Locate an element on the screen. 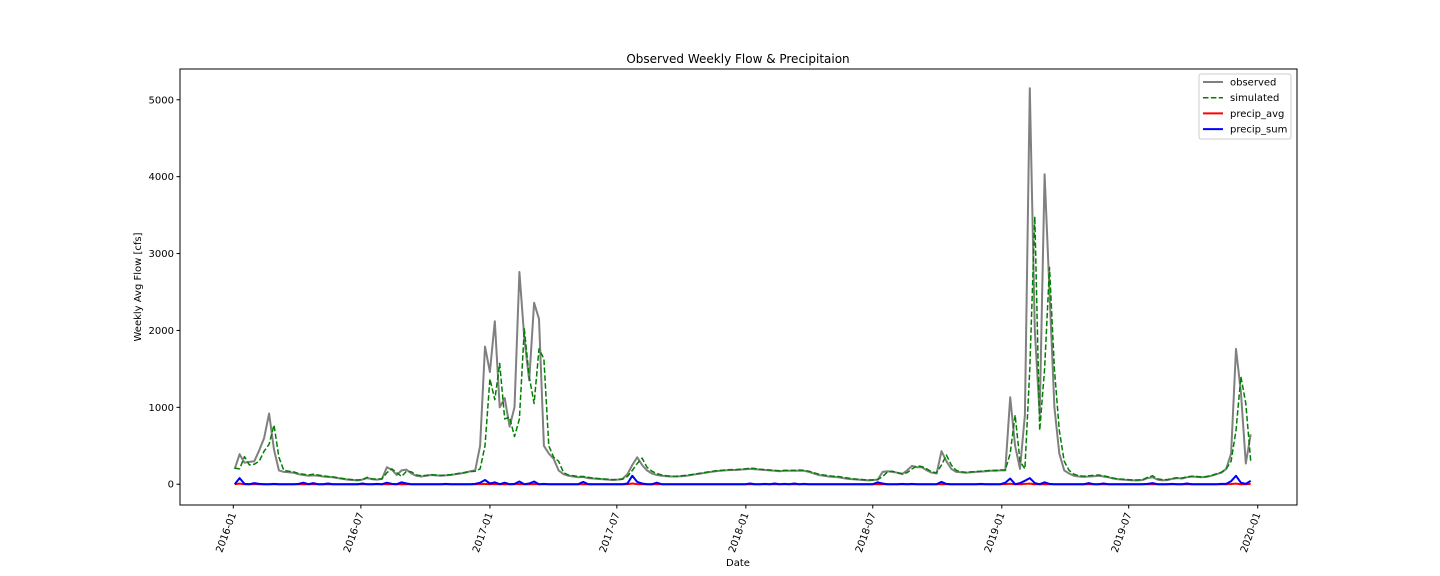 The height and width of the screenshot is (576, 1440). legend-label: precip_avg is located at coordinates (1257, 114).